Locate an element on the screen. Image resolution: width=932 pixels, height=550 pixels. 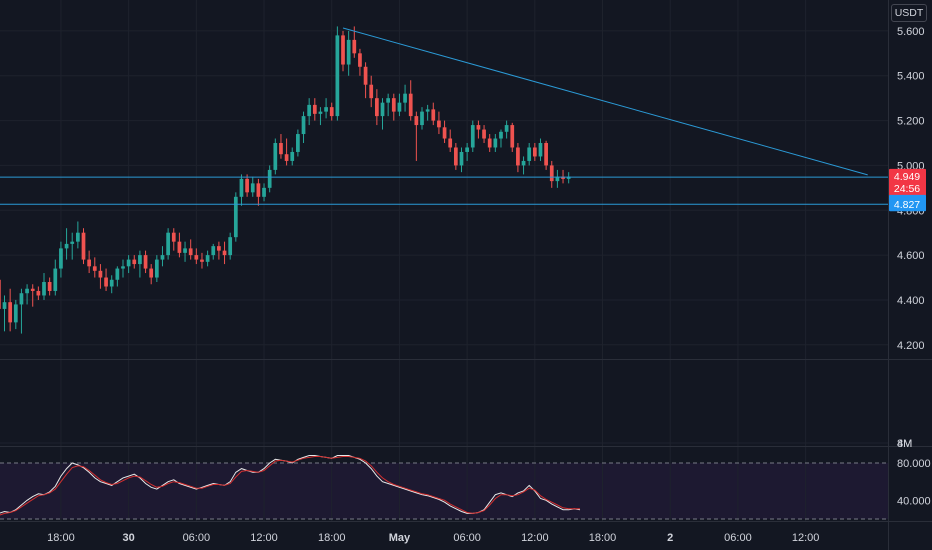
last-price-tag is located at coordinates (907, 182).